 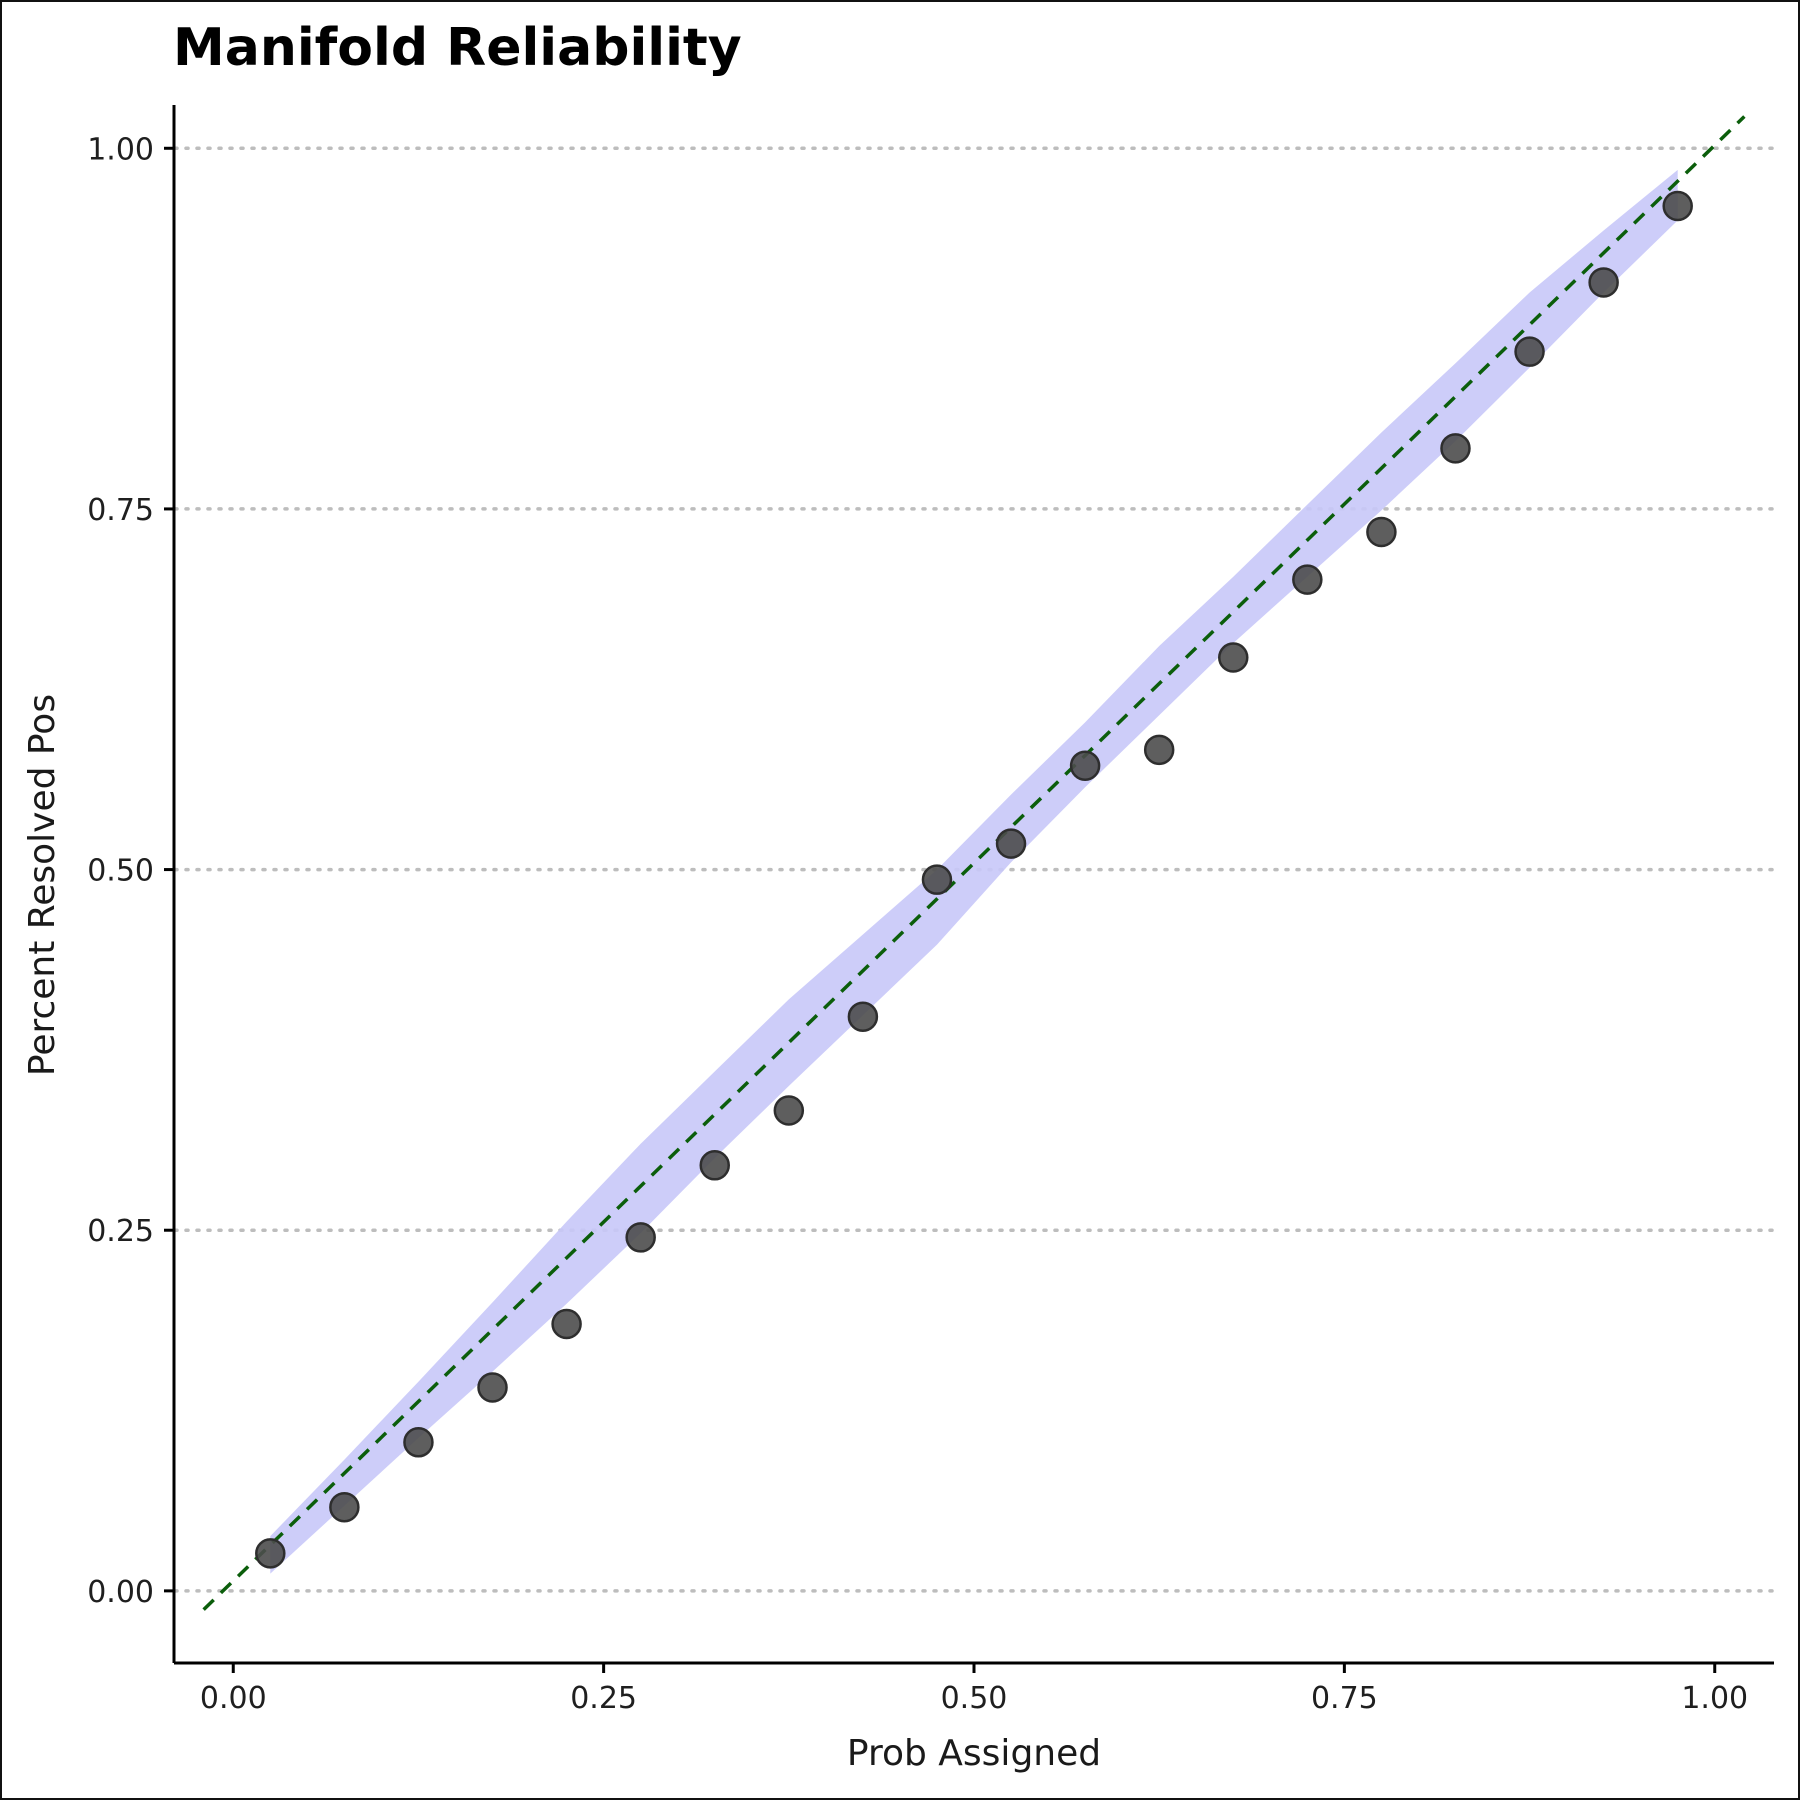 What do you see at coordinates (233, 1698) in the screenshot?
I see `x-tick-label-0: 0.00` at bounding box center [233, 1698].